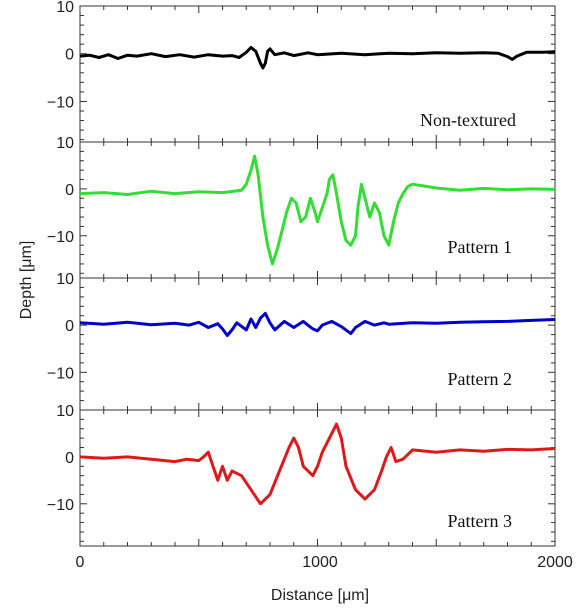 The image size is (582, 611). What do you see at coordinates (480, 247) in the screenshot?
I see `panel-label: Pattern 1` at bounding box center [480, 247].